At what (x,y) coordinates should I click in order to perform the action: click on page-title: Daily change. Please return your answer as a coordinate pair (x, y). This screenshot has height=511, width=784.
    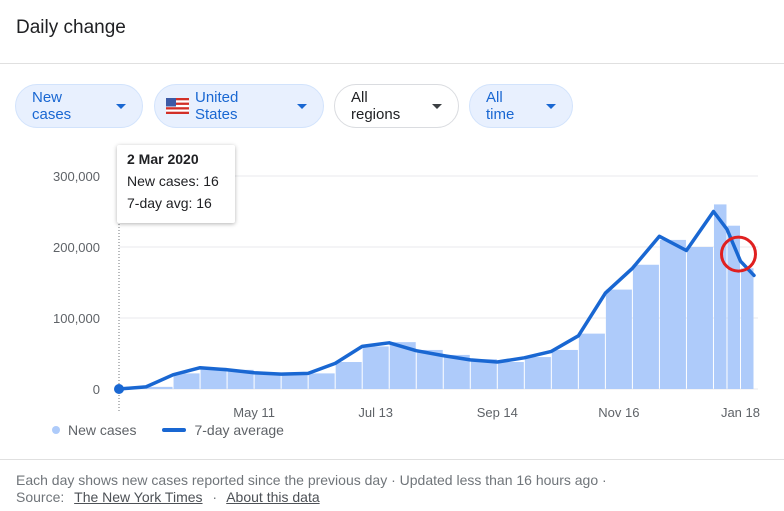
    Looking at the image, I should click on (71, 27).